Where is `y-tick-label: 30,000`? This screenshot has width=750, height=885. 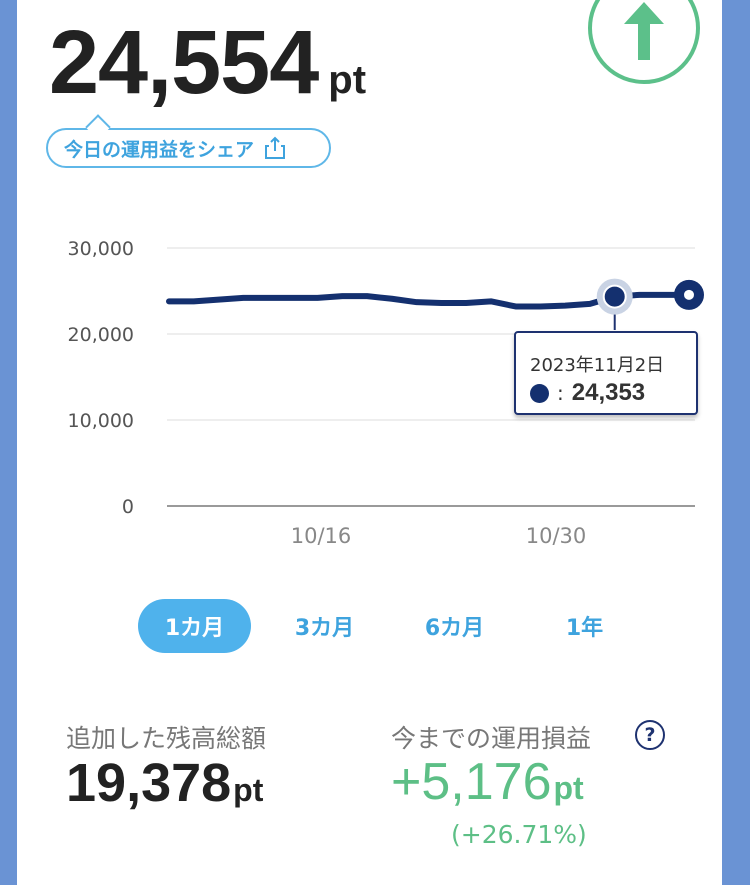
y-tick-label: 30,000 is located at coordinates (101, 249).